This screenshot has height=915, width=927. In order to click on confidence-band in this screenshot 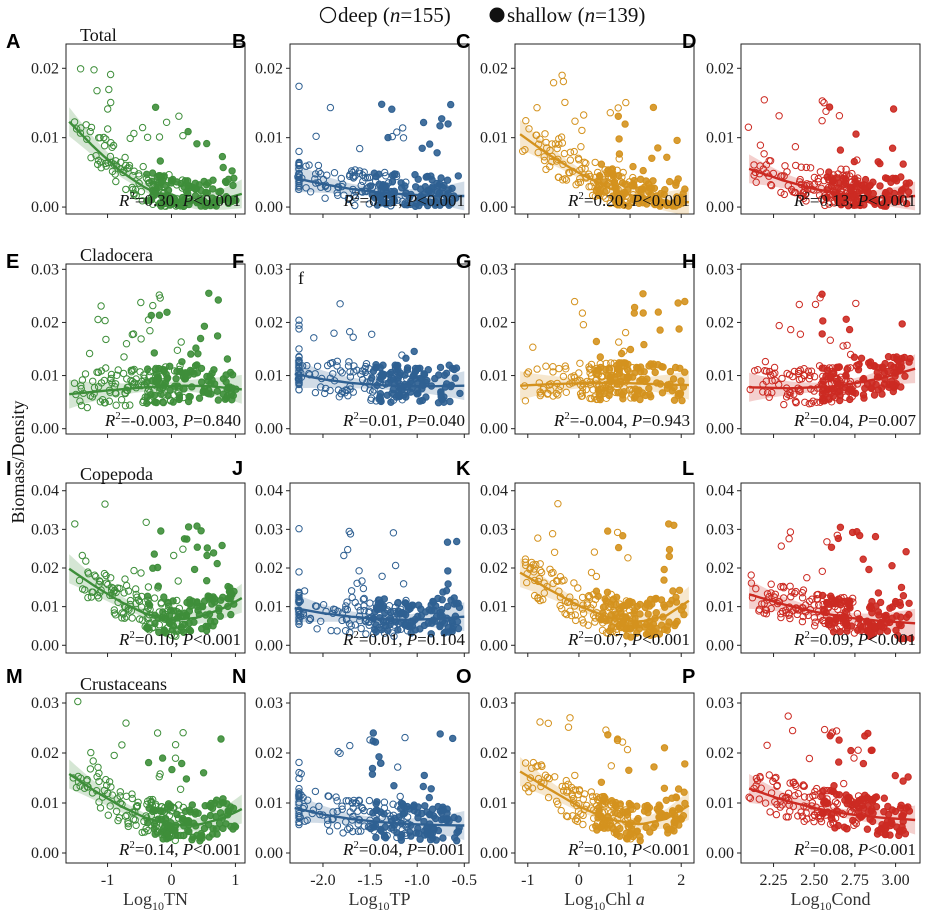, I will do `click(155, 589)`.